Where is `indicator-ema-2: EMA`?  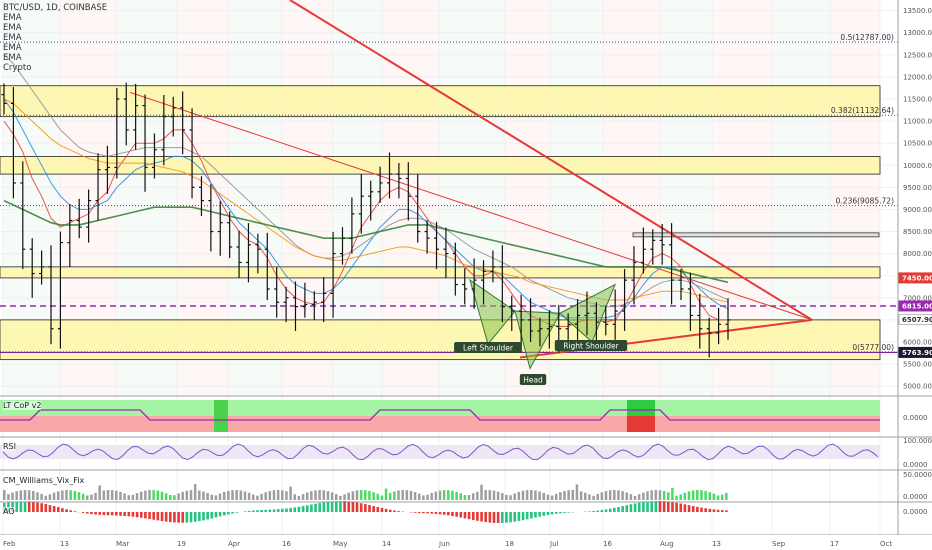
indicator-ema-2: EMA is located at coordinates (12, 28).